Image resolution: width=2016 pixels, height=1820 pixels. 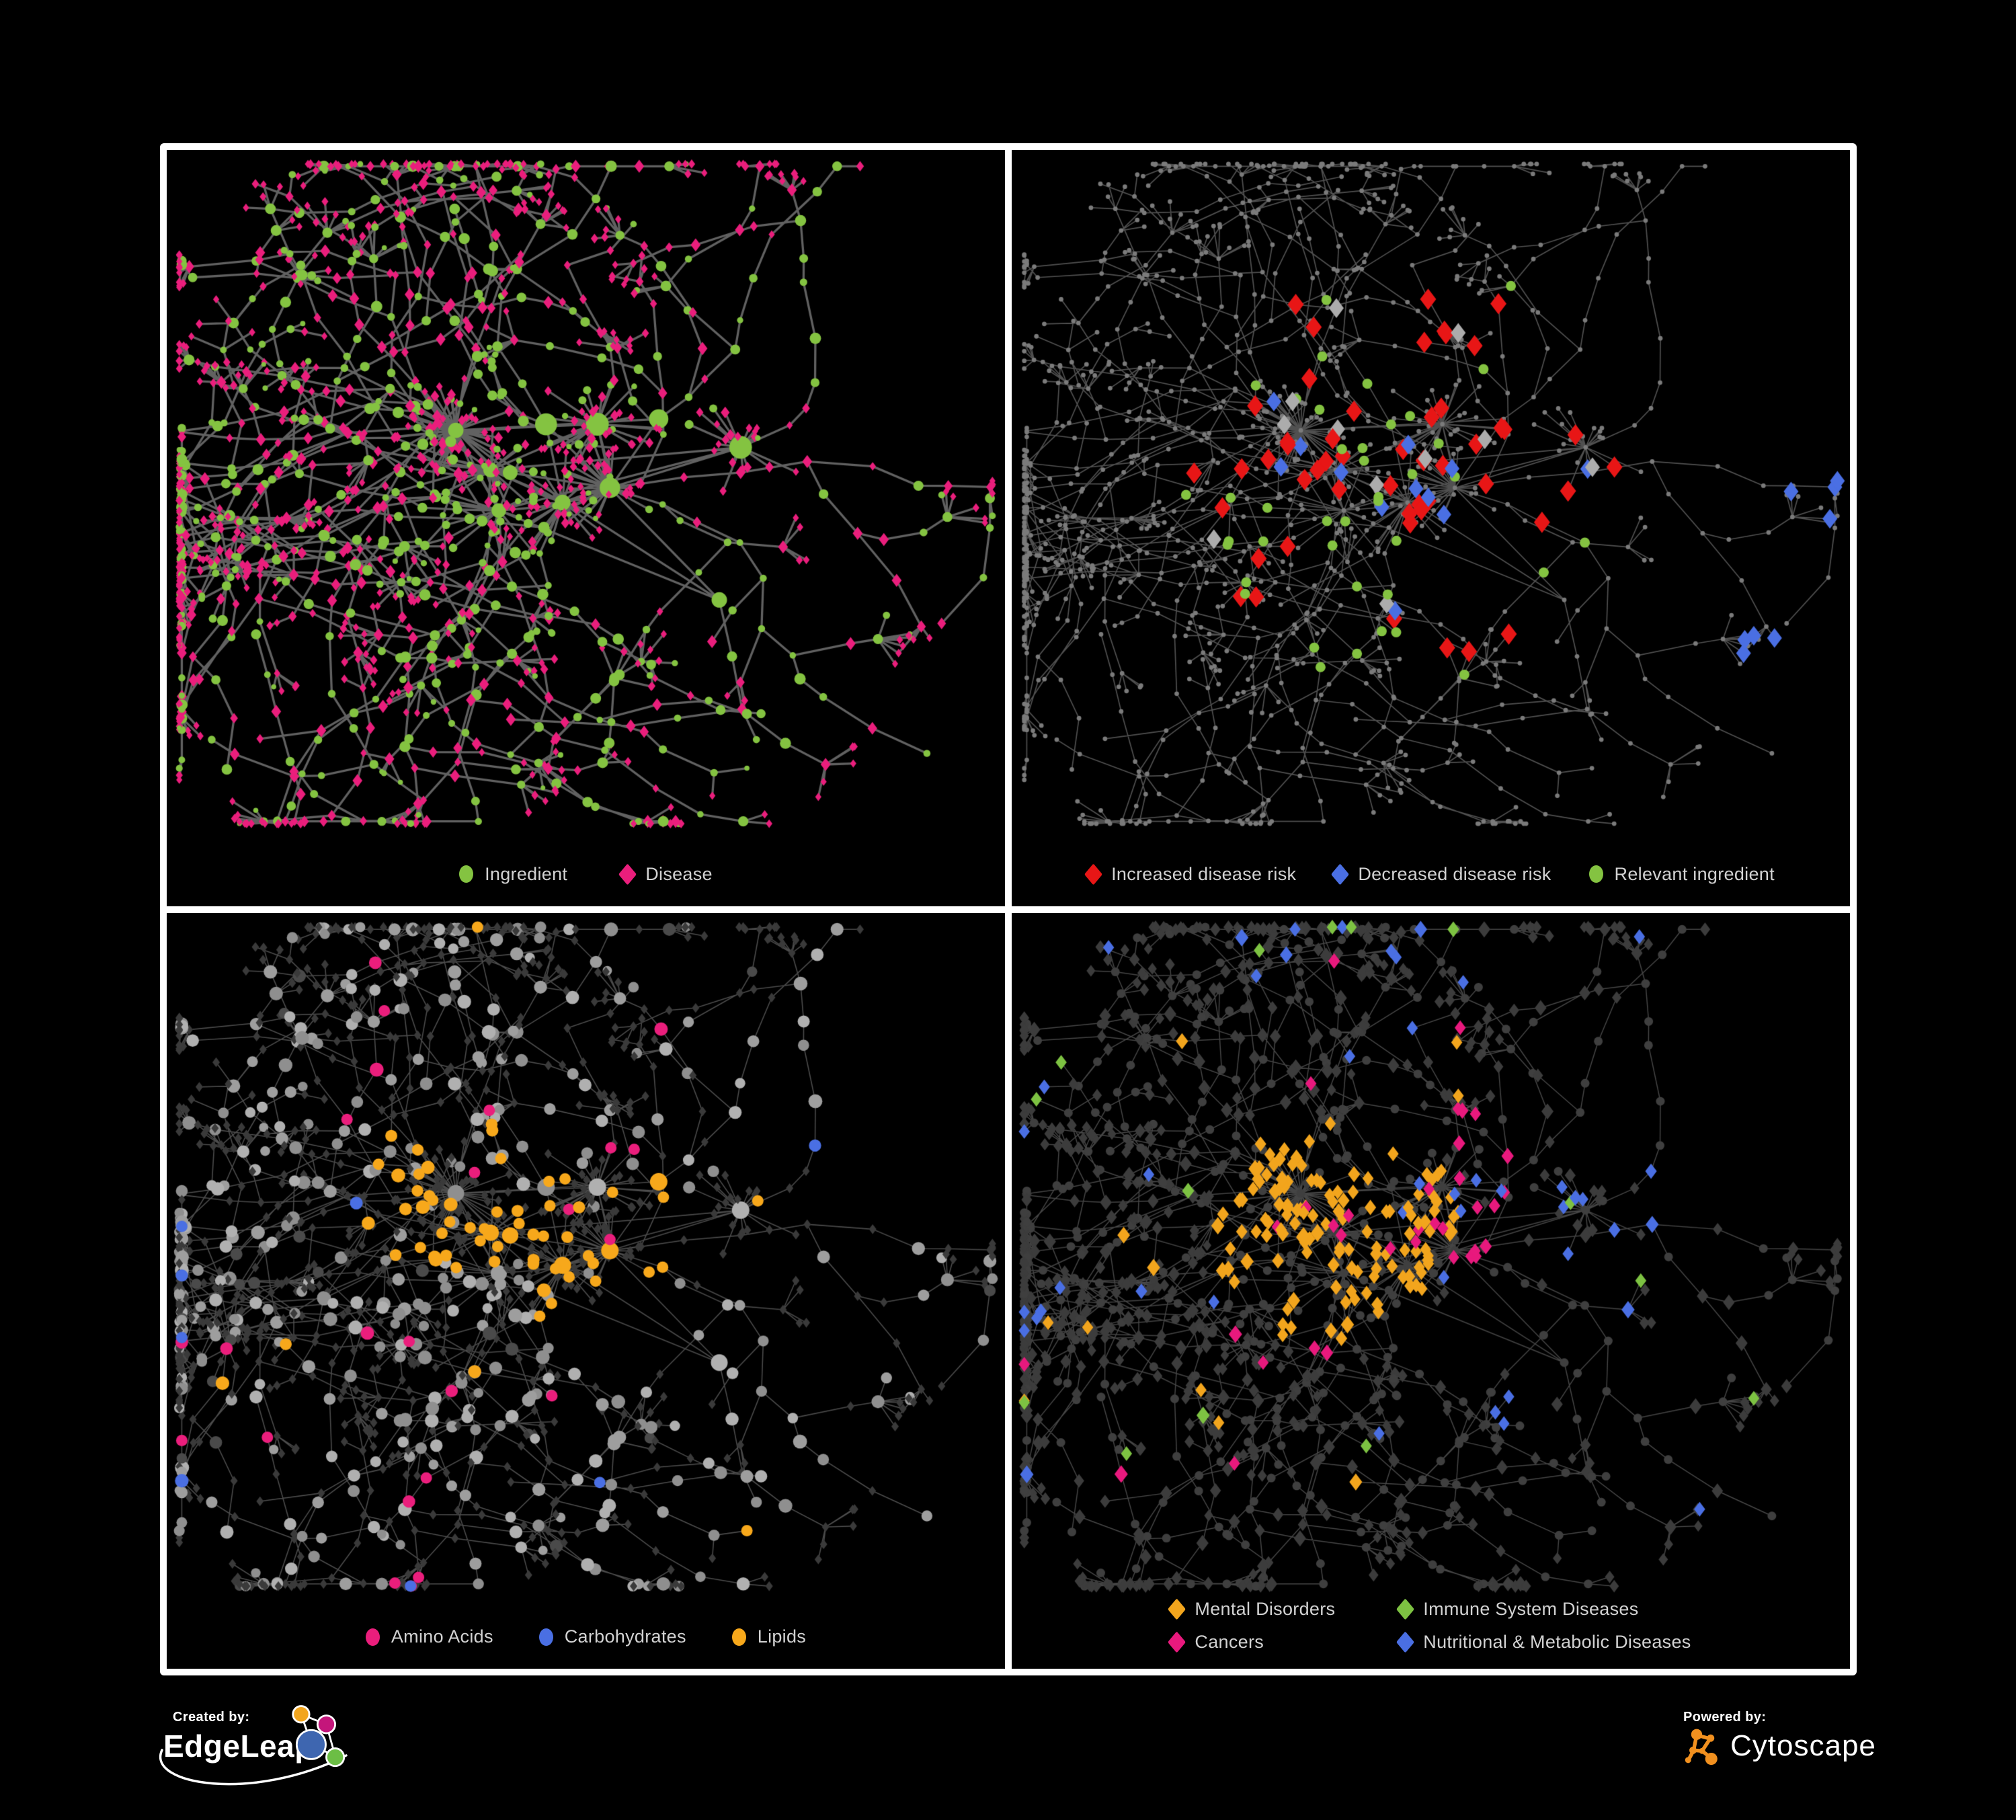 I want to click on legend-item: Nutritional & Metabolic Diseases, so click(x=1543, y=1642).